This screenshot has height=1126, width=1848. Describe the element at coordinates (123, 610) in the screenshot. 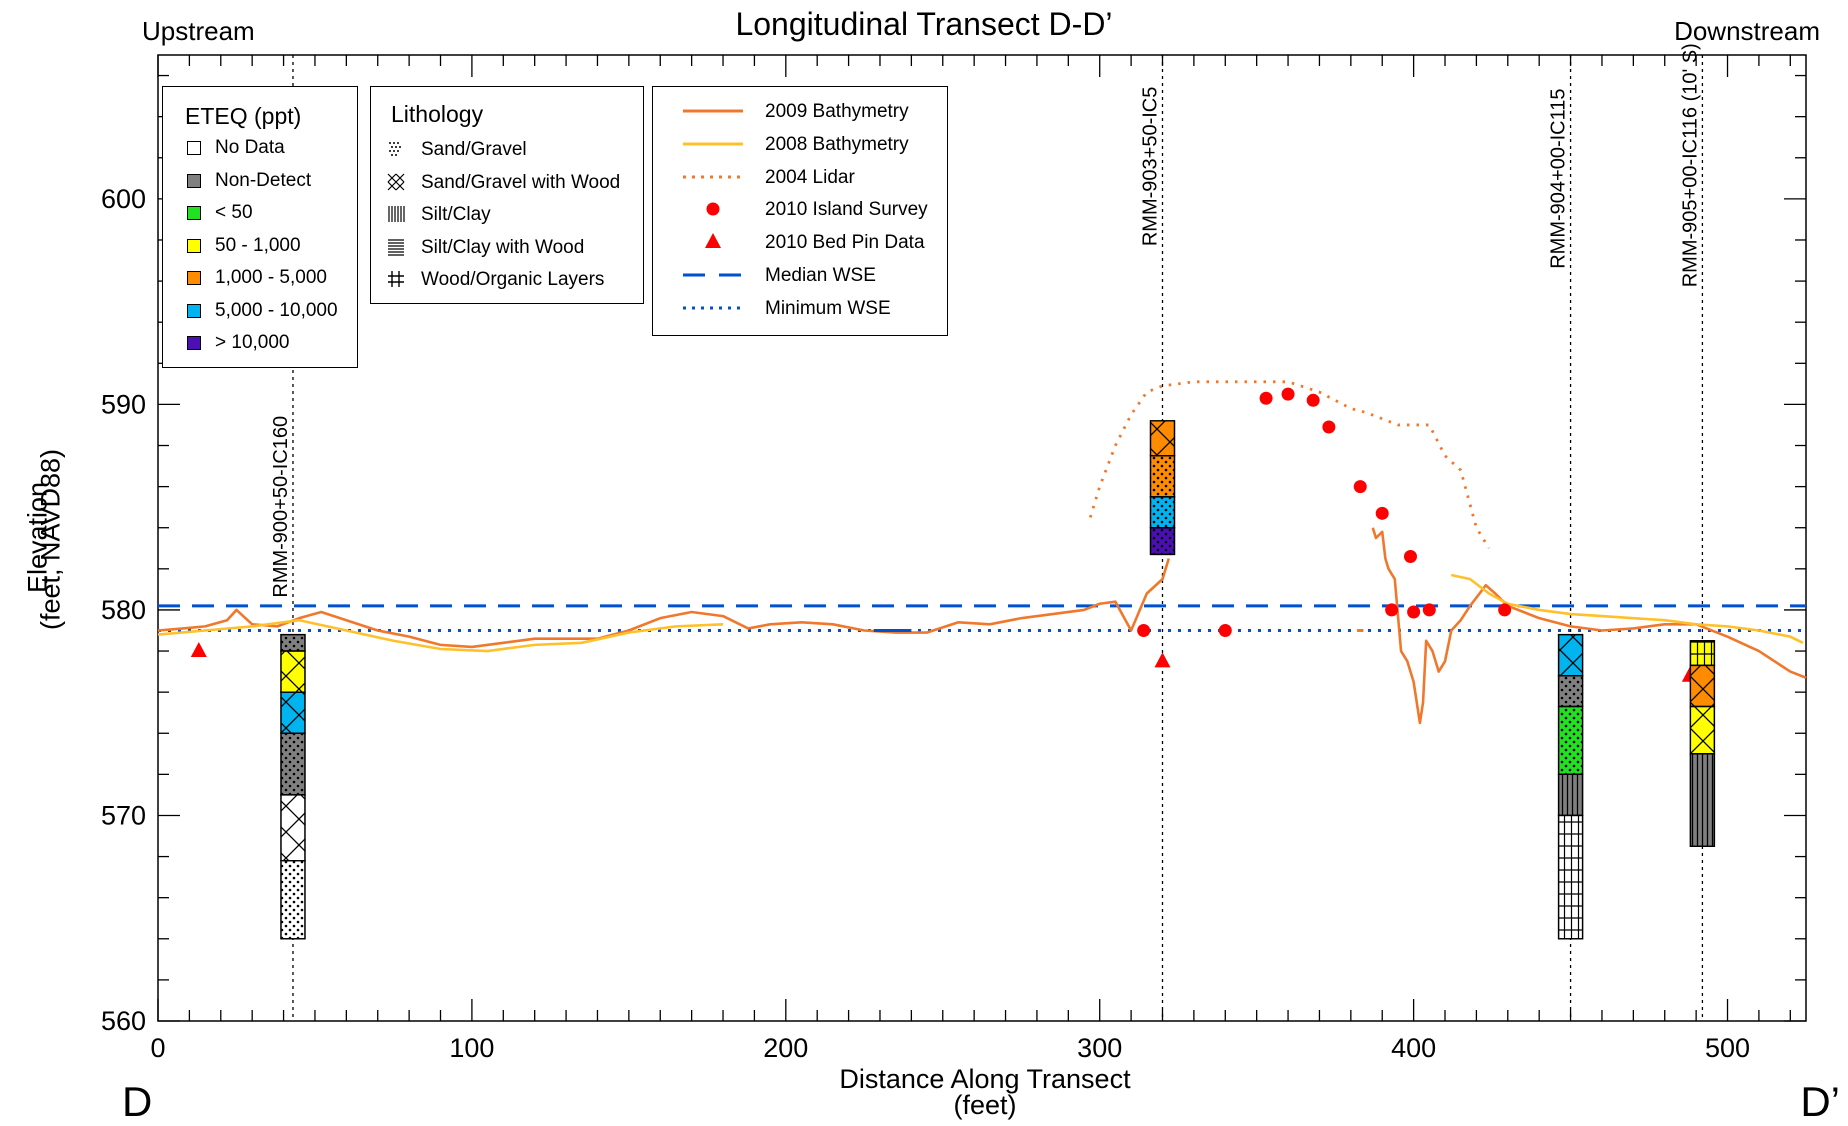

I see `y-tick-label: 580` at that location.